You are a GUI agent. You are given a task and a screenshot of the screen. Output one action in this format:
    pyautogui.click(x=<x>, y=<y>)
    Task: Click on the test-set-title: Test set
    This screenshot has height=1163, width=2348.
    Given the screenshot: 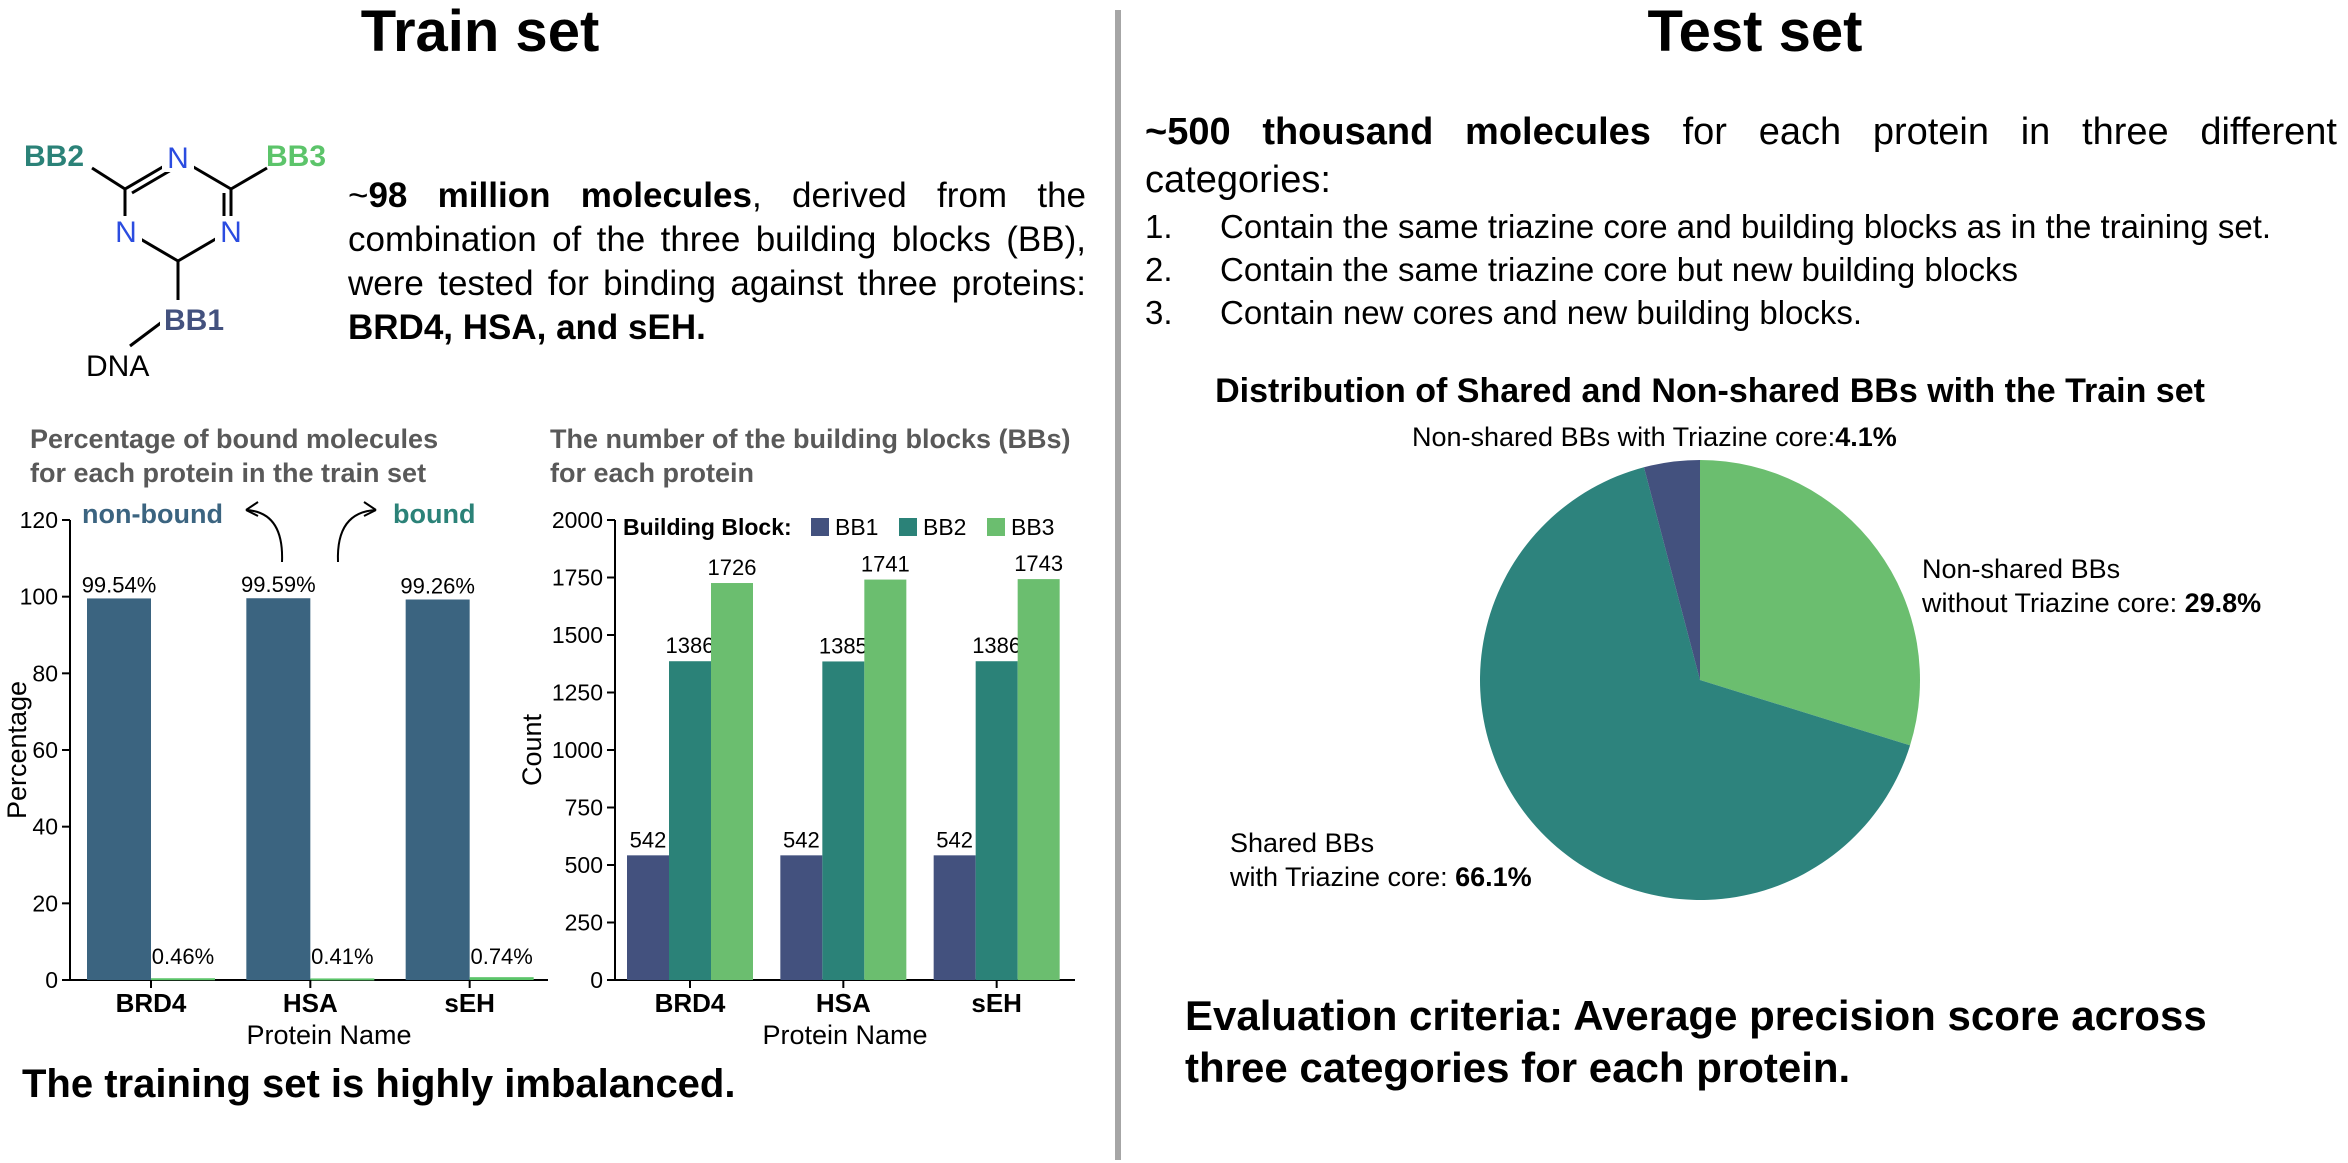 What is the action you would take?
    pyautogui.click(x=1755, y=32)
    